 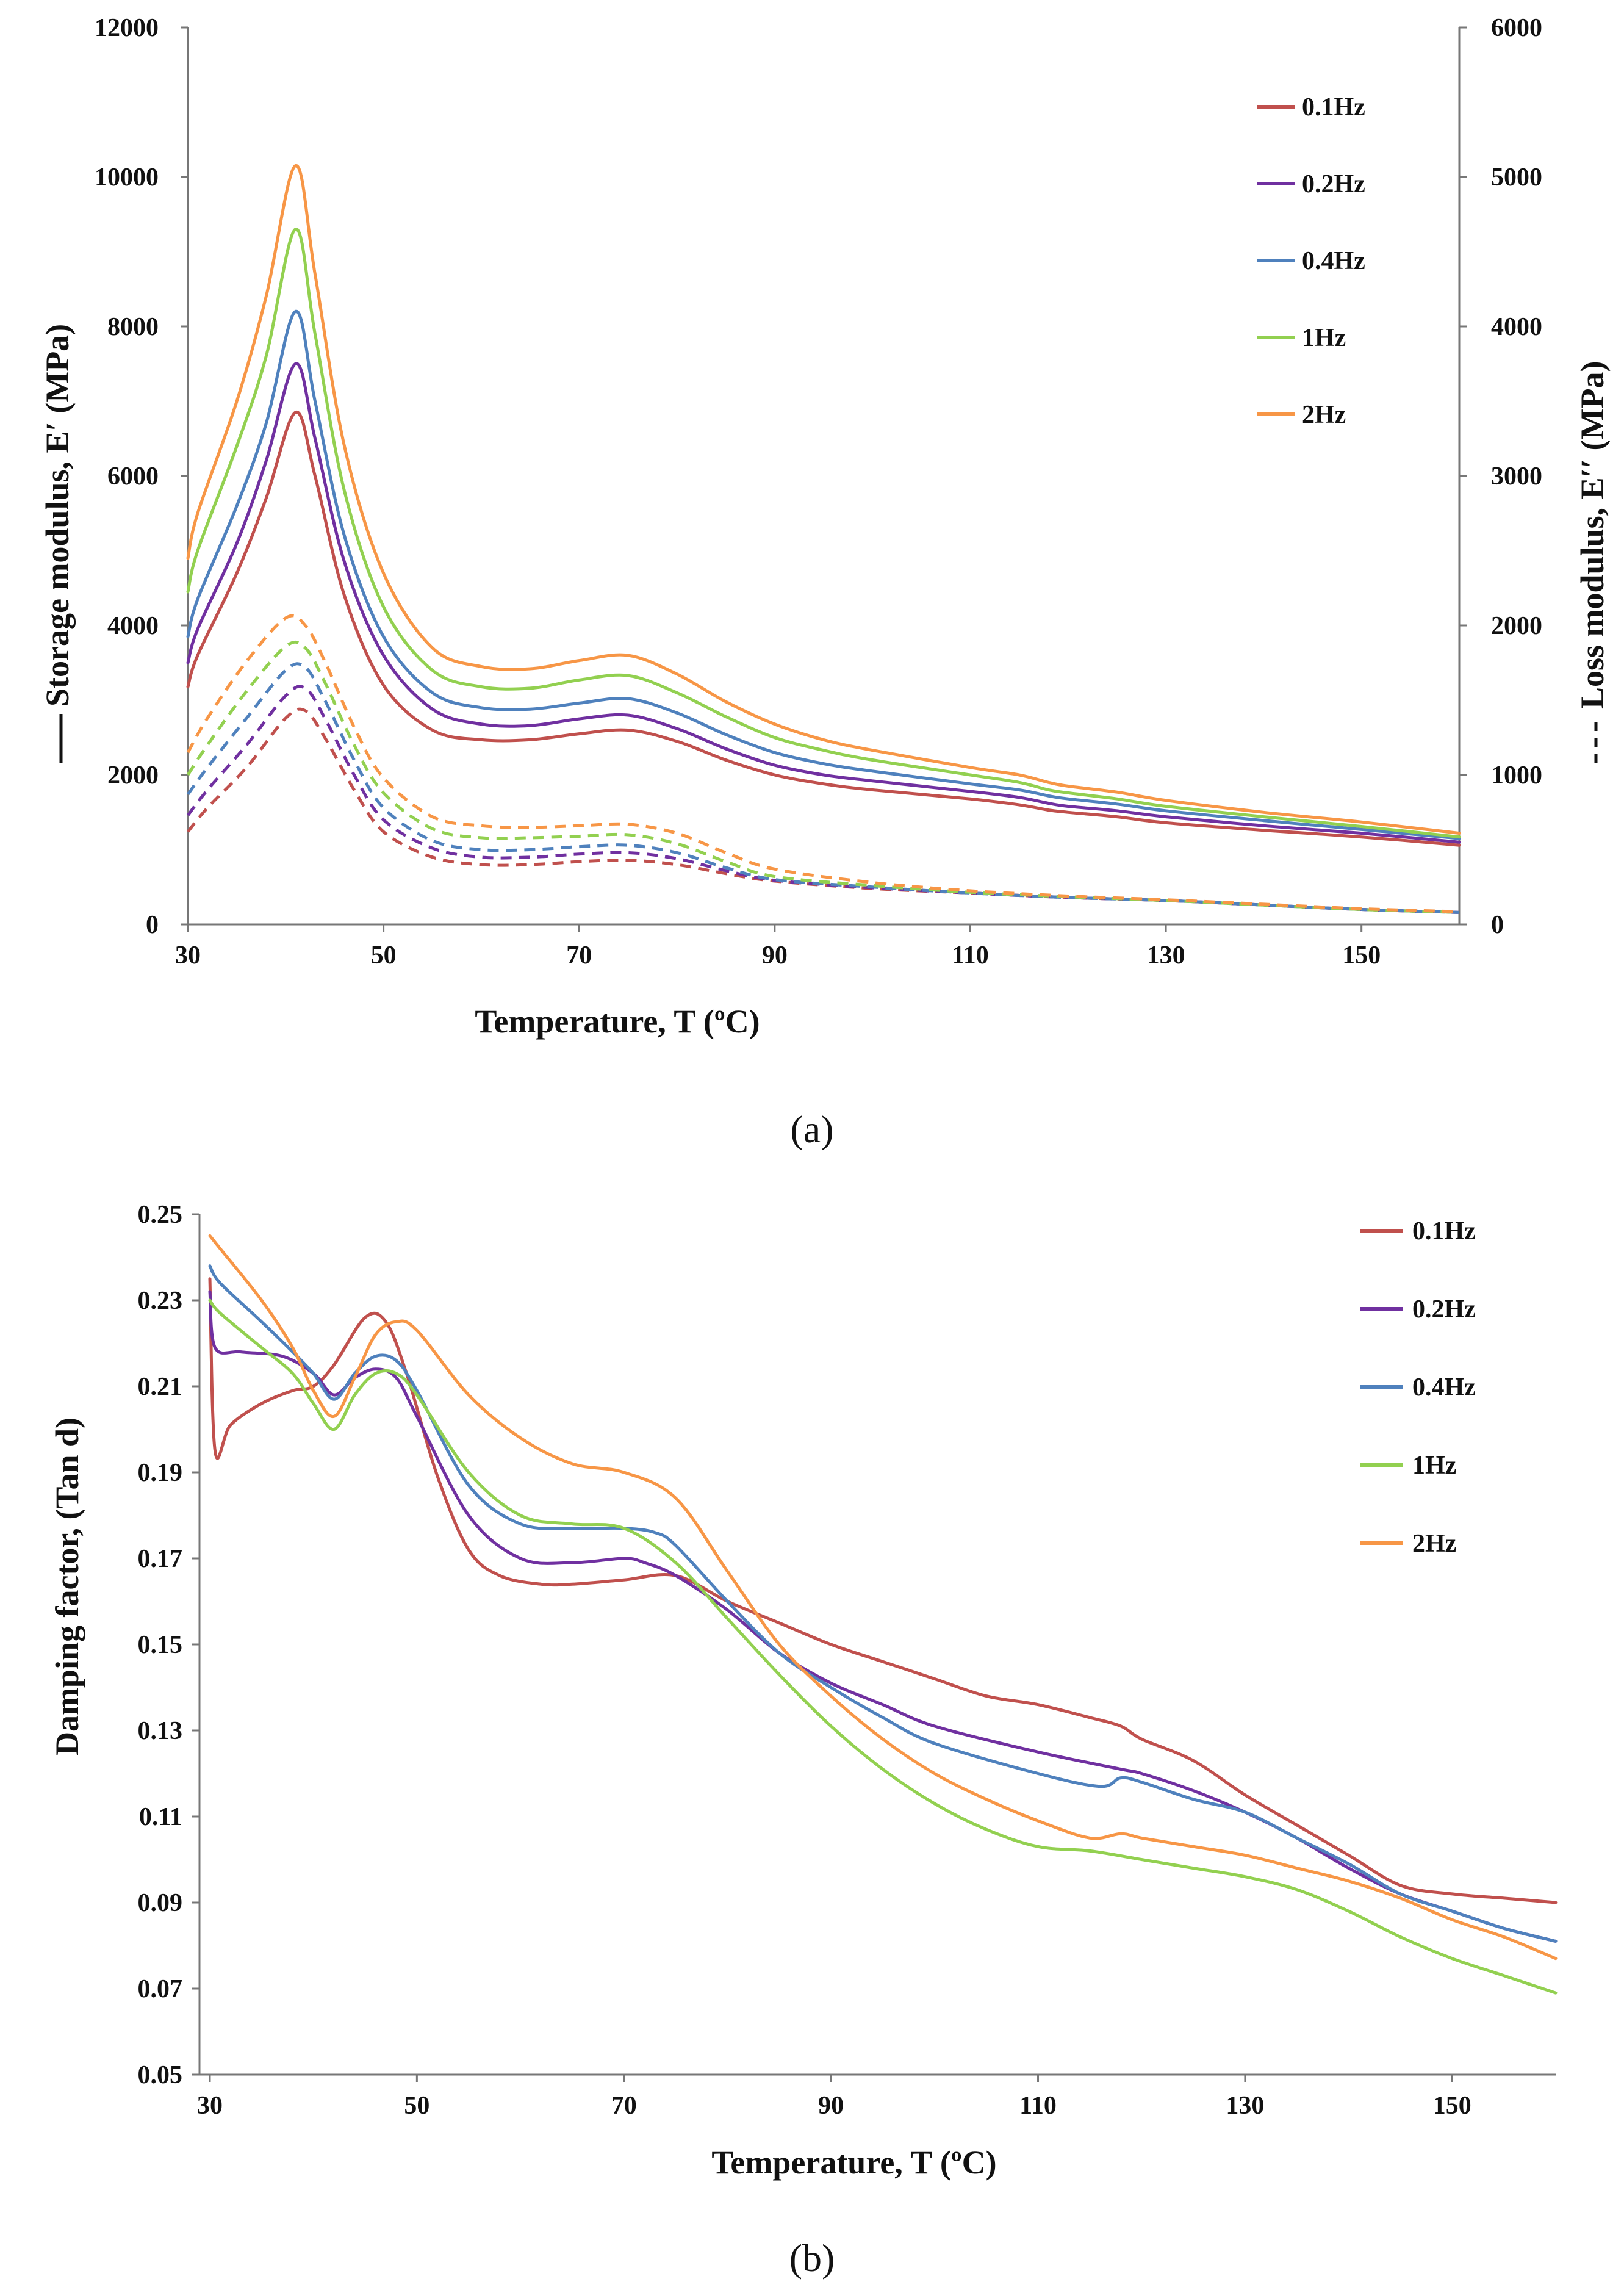 What do you see at coordinates (624, 2106) in the screenshot?
I see `panel-b-x-tick-label: 70` at bounding box center [624, 2106].